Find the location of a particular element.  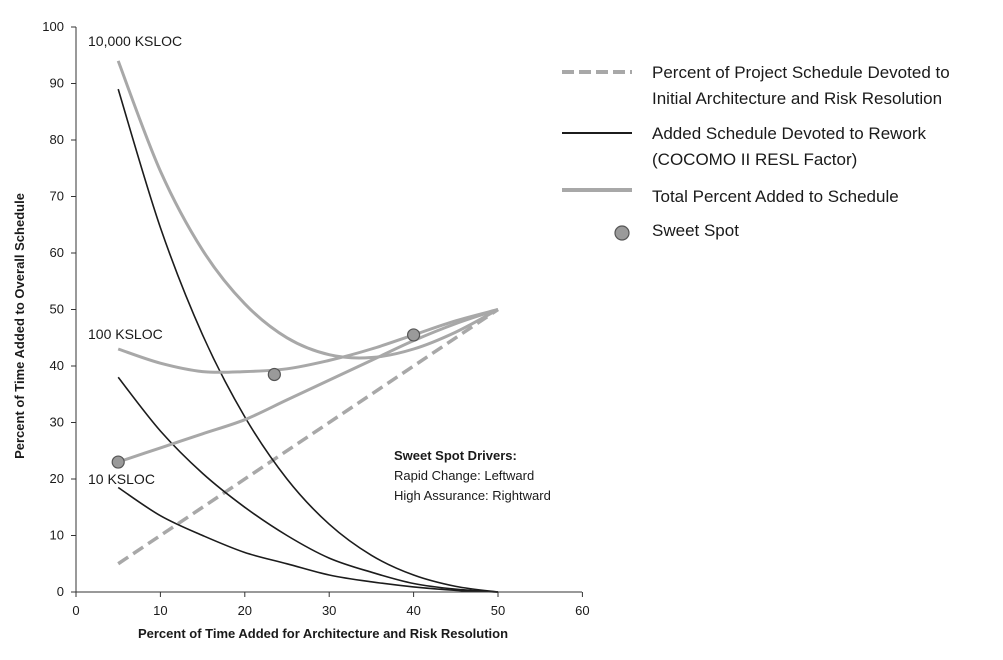

legend-label-sweet-spot: Sweet Spot is located at coordinates (695, 230).